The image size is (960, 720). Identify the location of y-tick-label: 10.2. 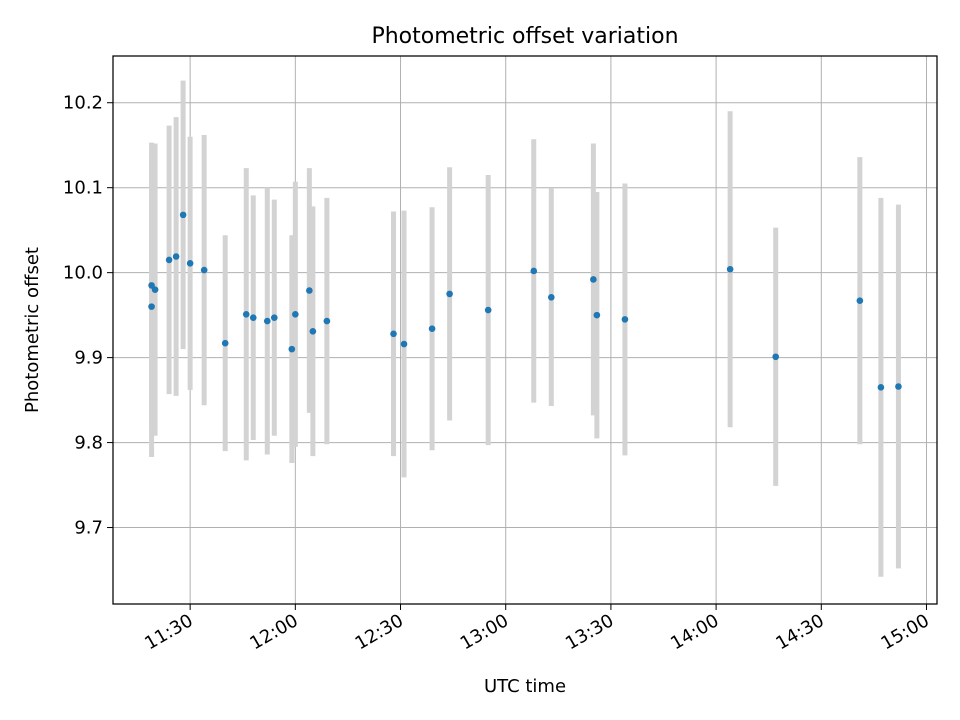
(83, 103).